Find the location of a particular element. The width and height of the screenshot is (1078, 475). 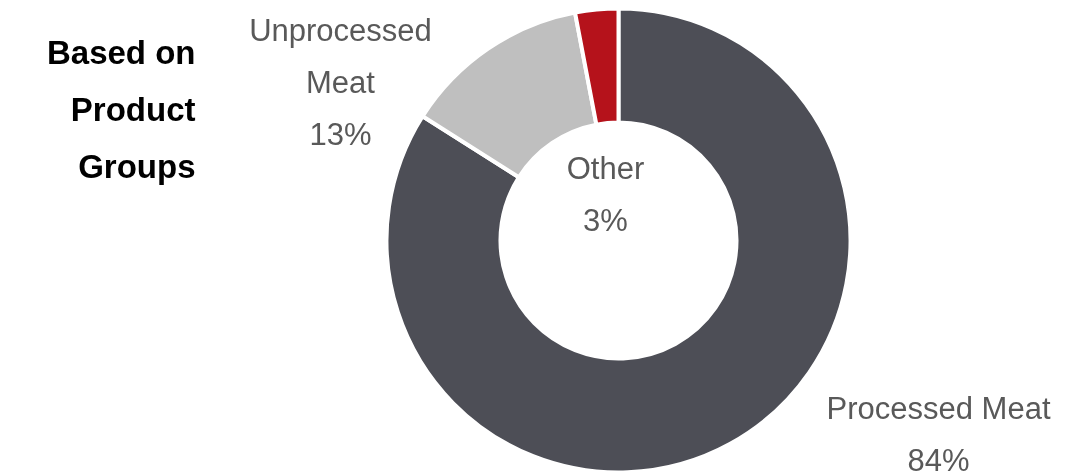

data-label: 3% is located at coordinates (605, 220).